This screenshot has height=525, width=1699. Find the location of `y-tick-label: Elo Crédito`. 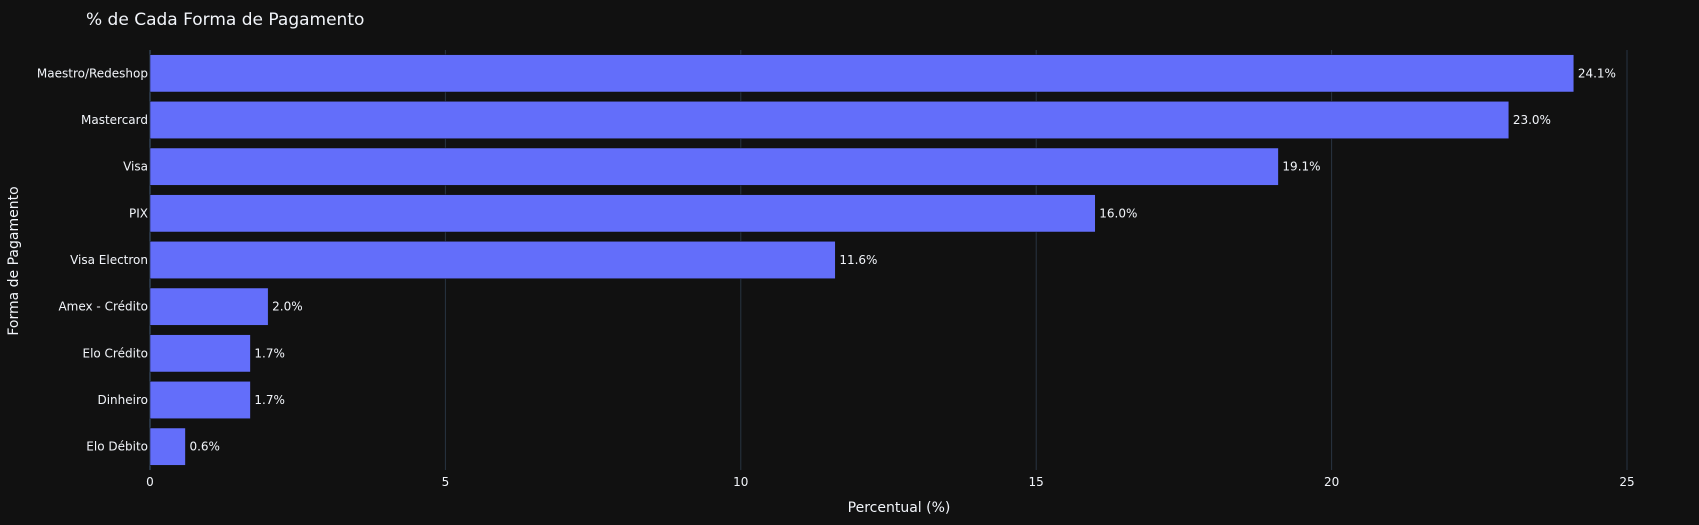

y-tick-label: Elo Crédito is located at coordinates (115, 353).